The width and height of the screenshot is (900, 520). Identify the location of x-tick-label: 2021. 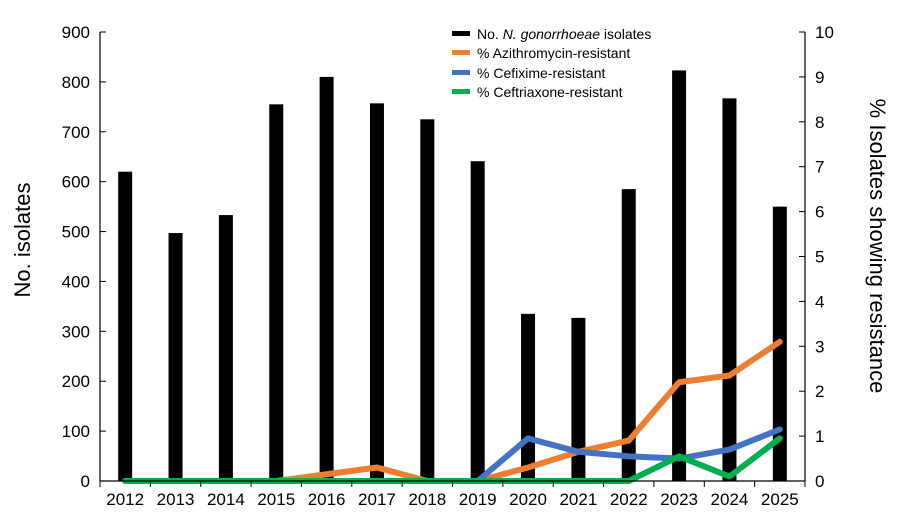
(578, 499).